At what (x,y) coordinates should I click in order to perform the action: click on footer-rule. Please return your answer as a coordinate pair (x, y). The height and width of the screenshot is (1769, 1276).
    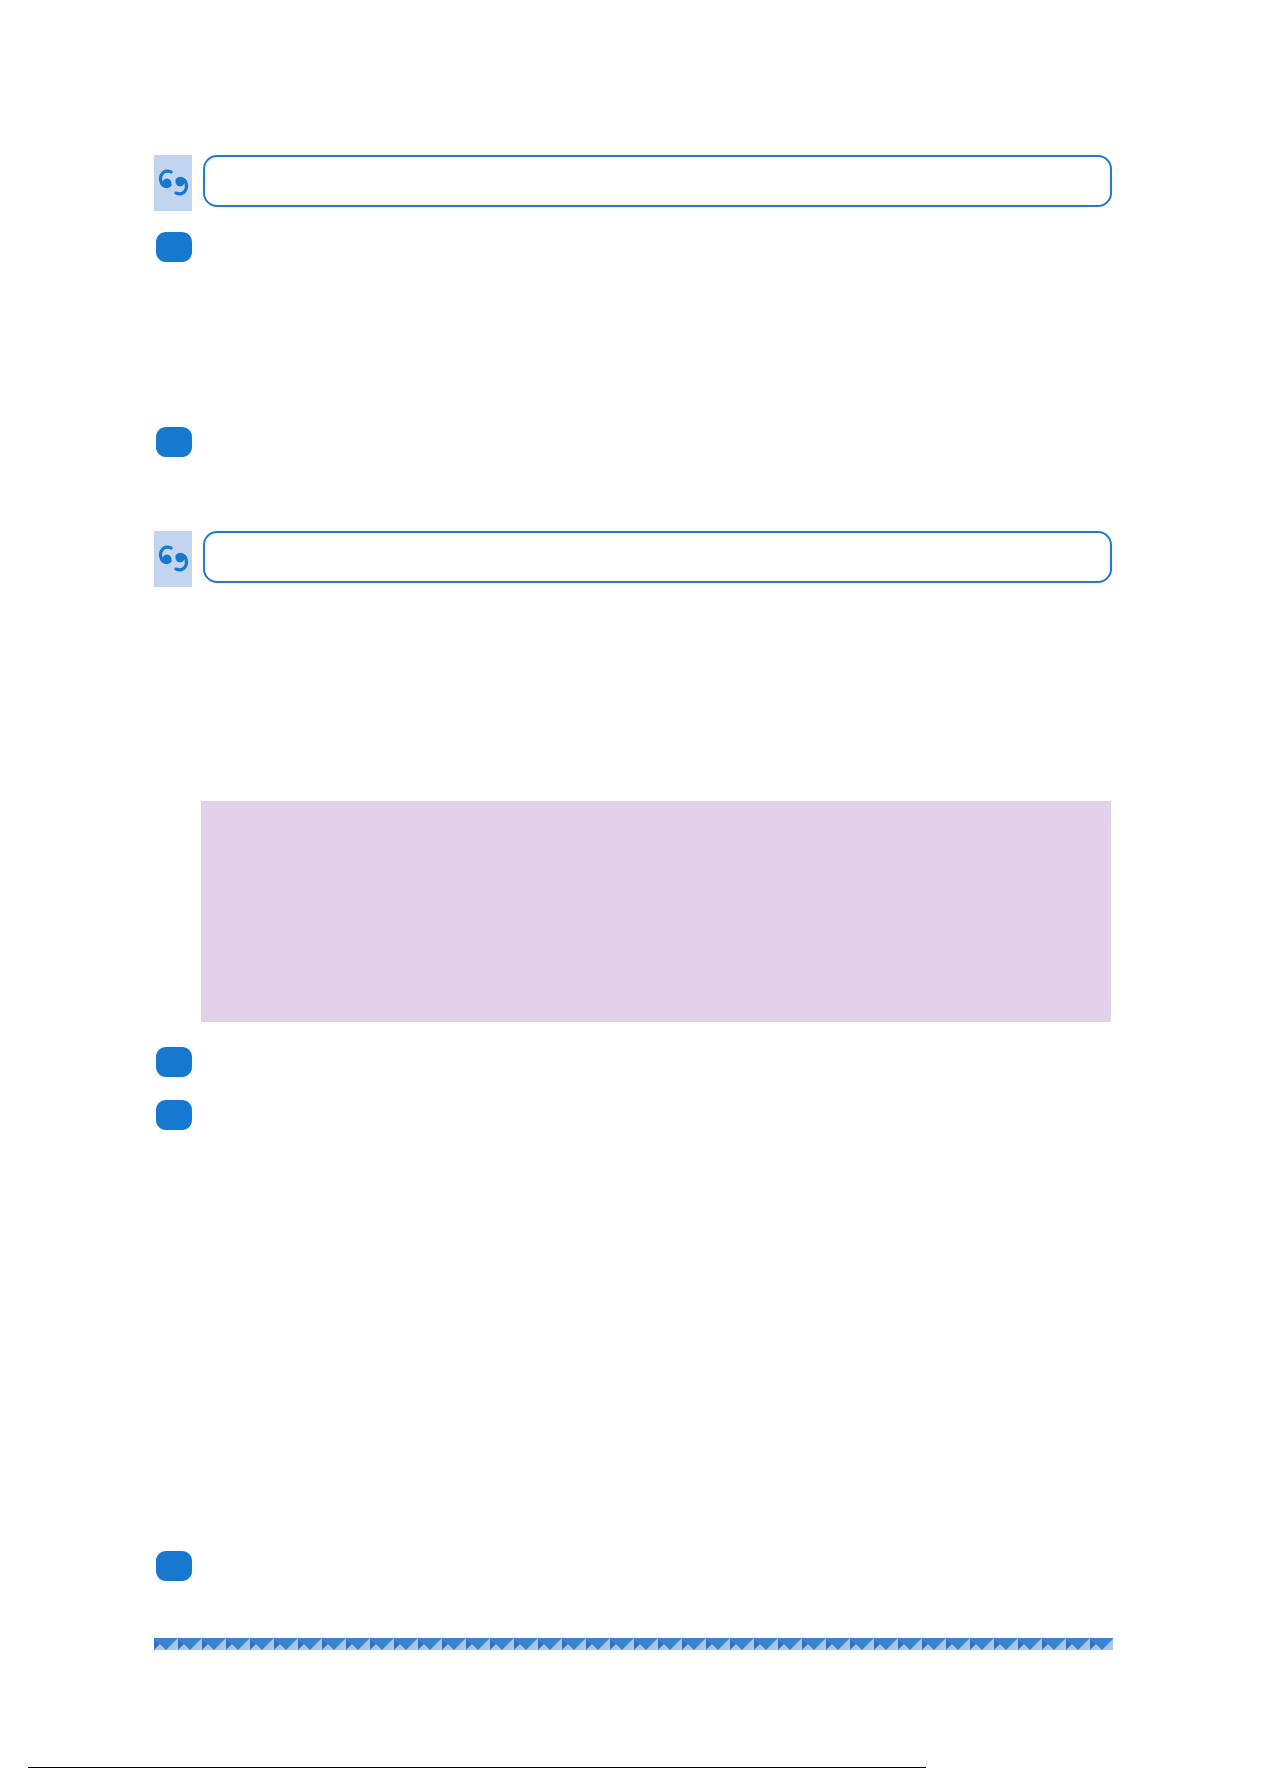
    Looking at the image, I should click on (477, 1767).